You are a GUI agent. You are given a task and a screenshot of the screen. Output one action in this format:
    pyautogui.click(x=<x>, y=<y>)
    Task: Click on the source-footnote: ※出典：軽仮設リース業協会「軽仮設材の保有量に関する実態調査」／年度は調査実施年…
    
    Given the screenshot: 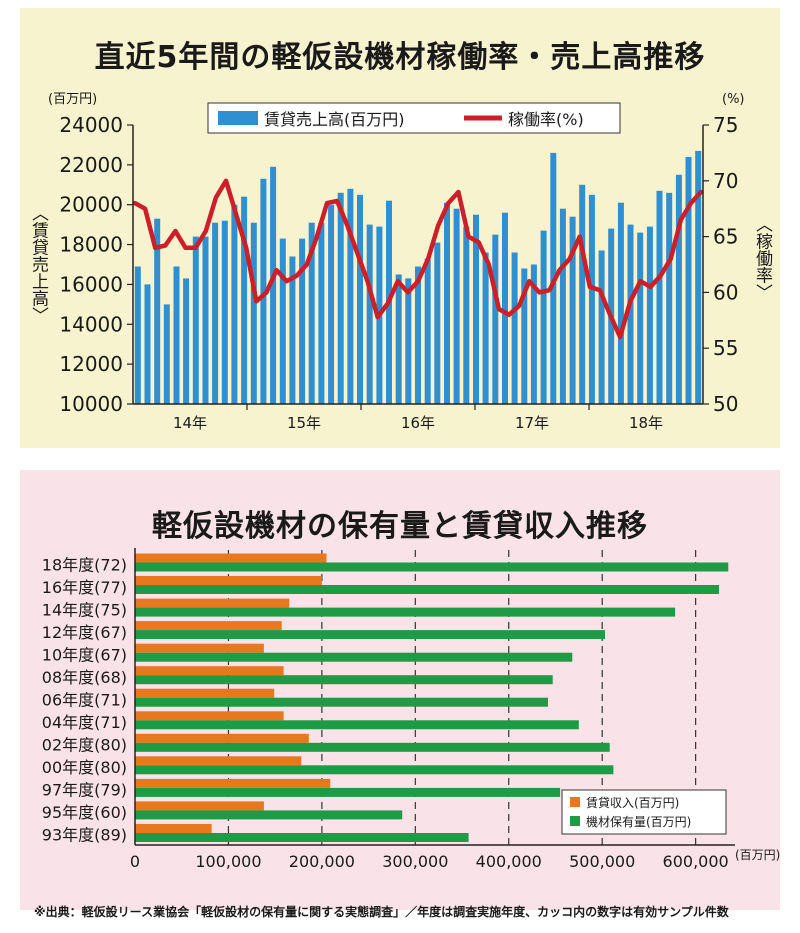 What is the action you would take?
    pyautogui.click(x=381, y=912)
    